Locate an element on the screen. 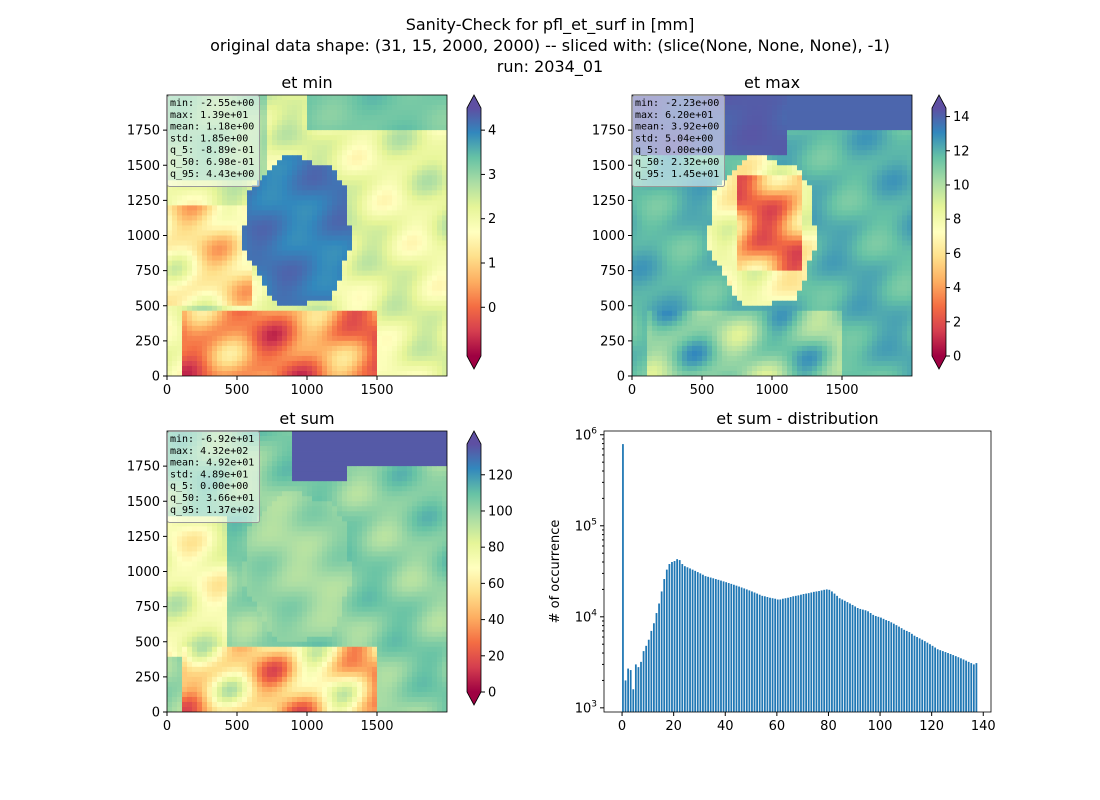  y-tick-label: 250 is located at coordinates (147, 341).